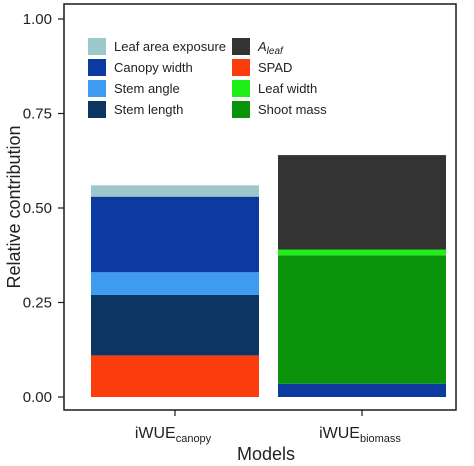  Describe the element at coordinates (37, 19) in the screenshot. I see `y-tick-label: 1.00` at that location.